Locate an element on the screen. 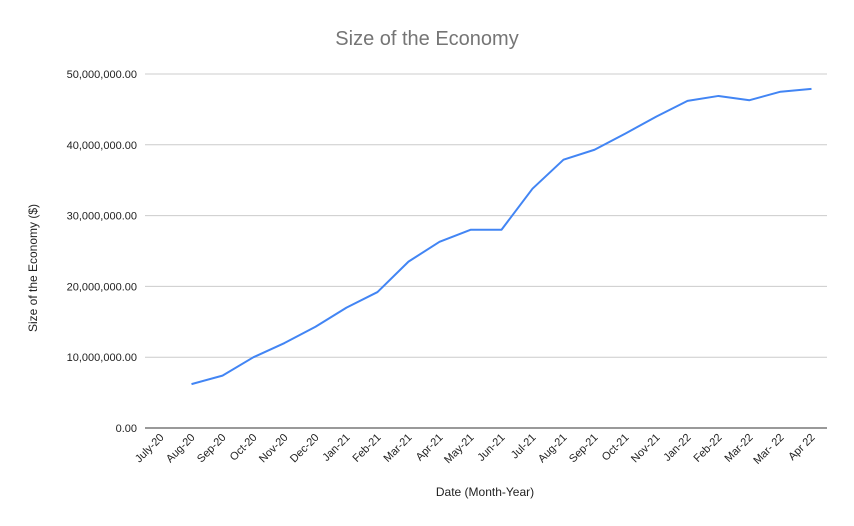 This screenshot has width=854, height=526. x-tick-label: Dec-20 is located at coordinates (305, 449).